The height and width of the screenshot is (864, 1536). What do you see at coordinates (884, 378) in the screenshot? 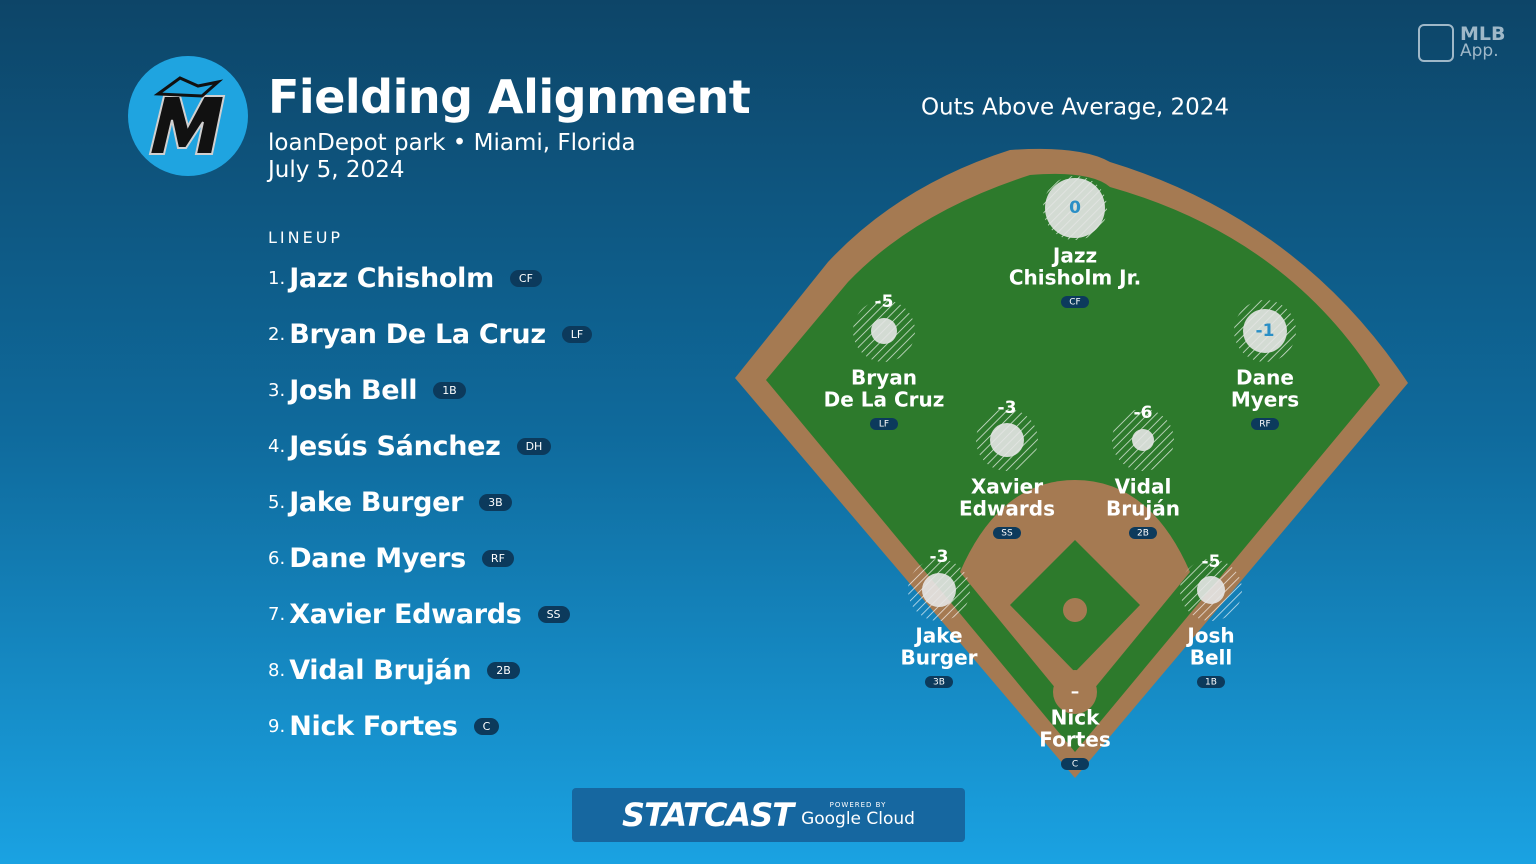
I see `player-name: Bryan` at bounding box center [884, 378].